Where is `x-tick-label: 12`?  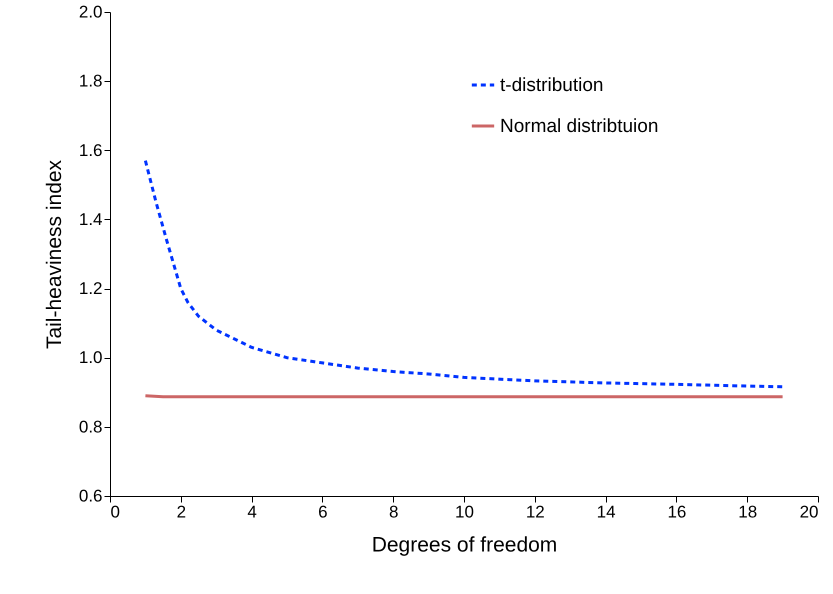
x-tick-label: 12 is located at coordinates (535, 512).